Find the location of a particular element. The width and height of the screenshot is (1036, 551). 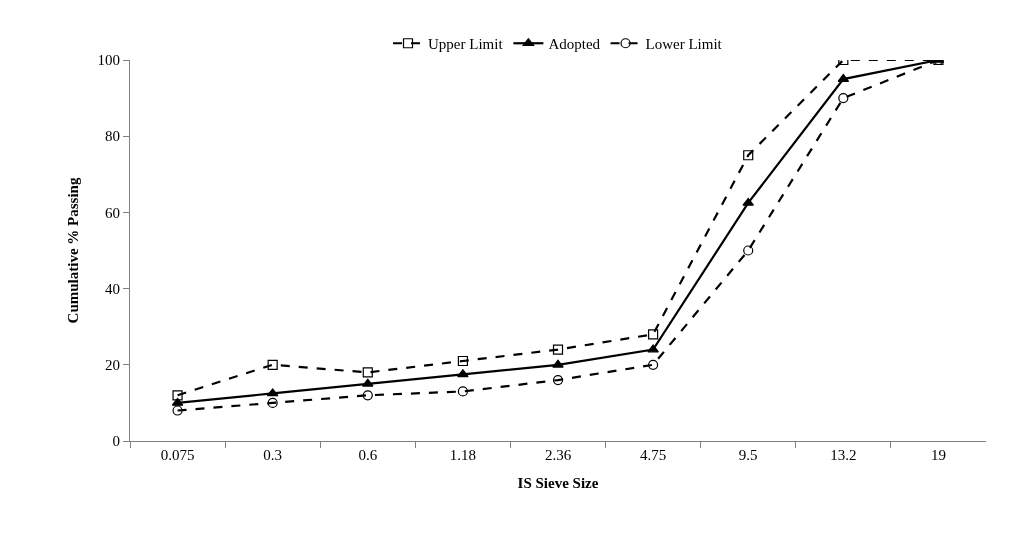

y-tick-label: 100 is located at coordinates (108, 60).